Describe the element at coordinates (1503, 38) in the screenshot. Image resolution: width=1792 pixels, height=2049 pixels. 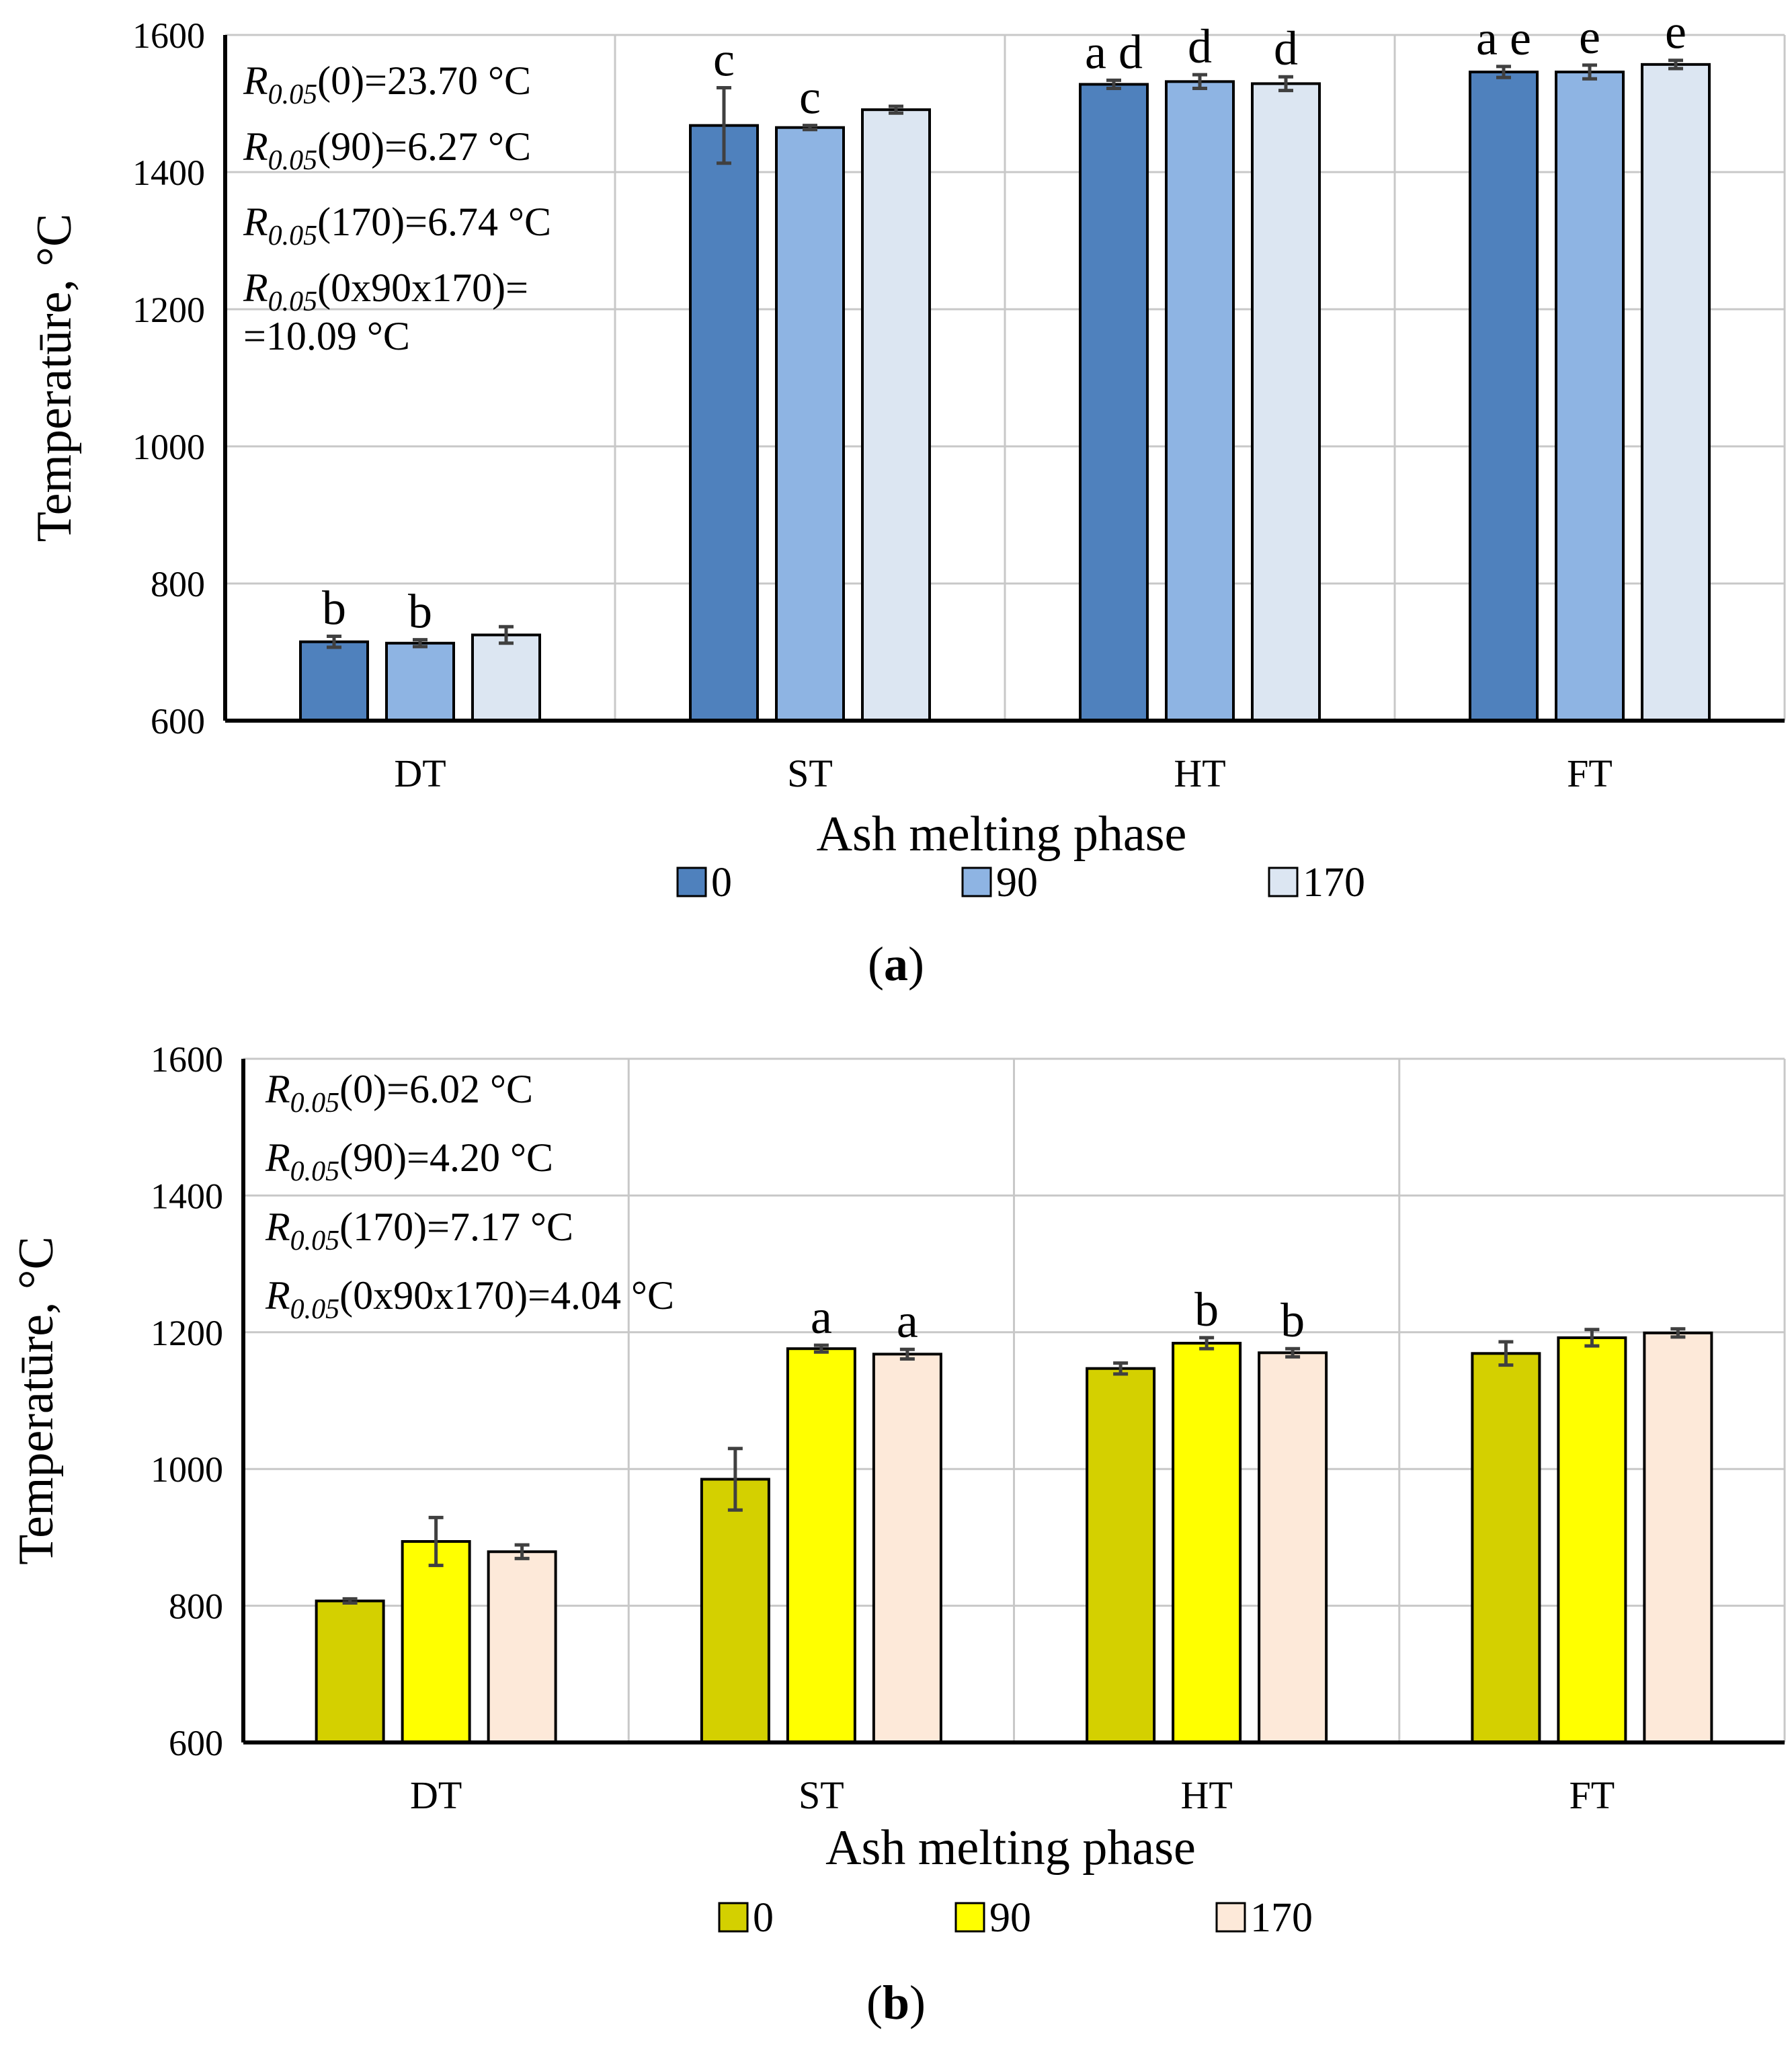
I see `significance-letter: a e` at that location.